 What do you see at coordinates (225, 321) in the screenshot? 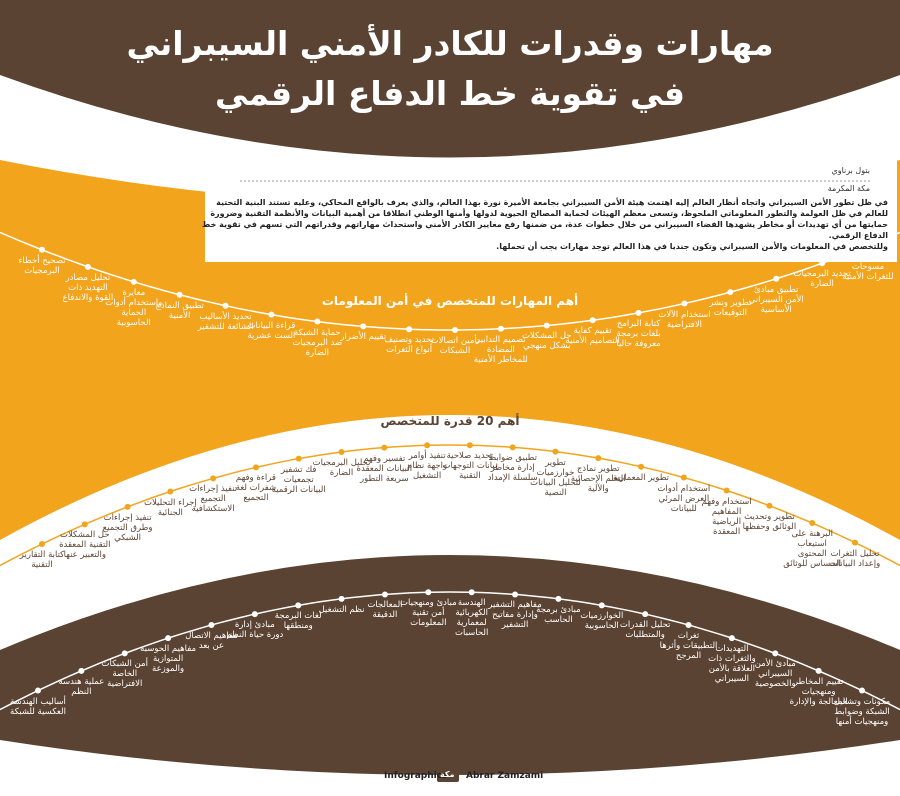
I see `section-item: تحديد الأساليب الشائعة للتشفير` at bounding box center [225, 321].